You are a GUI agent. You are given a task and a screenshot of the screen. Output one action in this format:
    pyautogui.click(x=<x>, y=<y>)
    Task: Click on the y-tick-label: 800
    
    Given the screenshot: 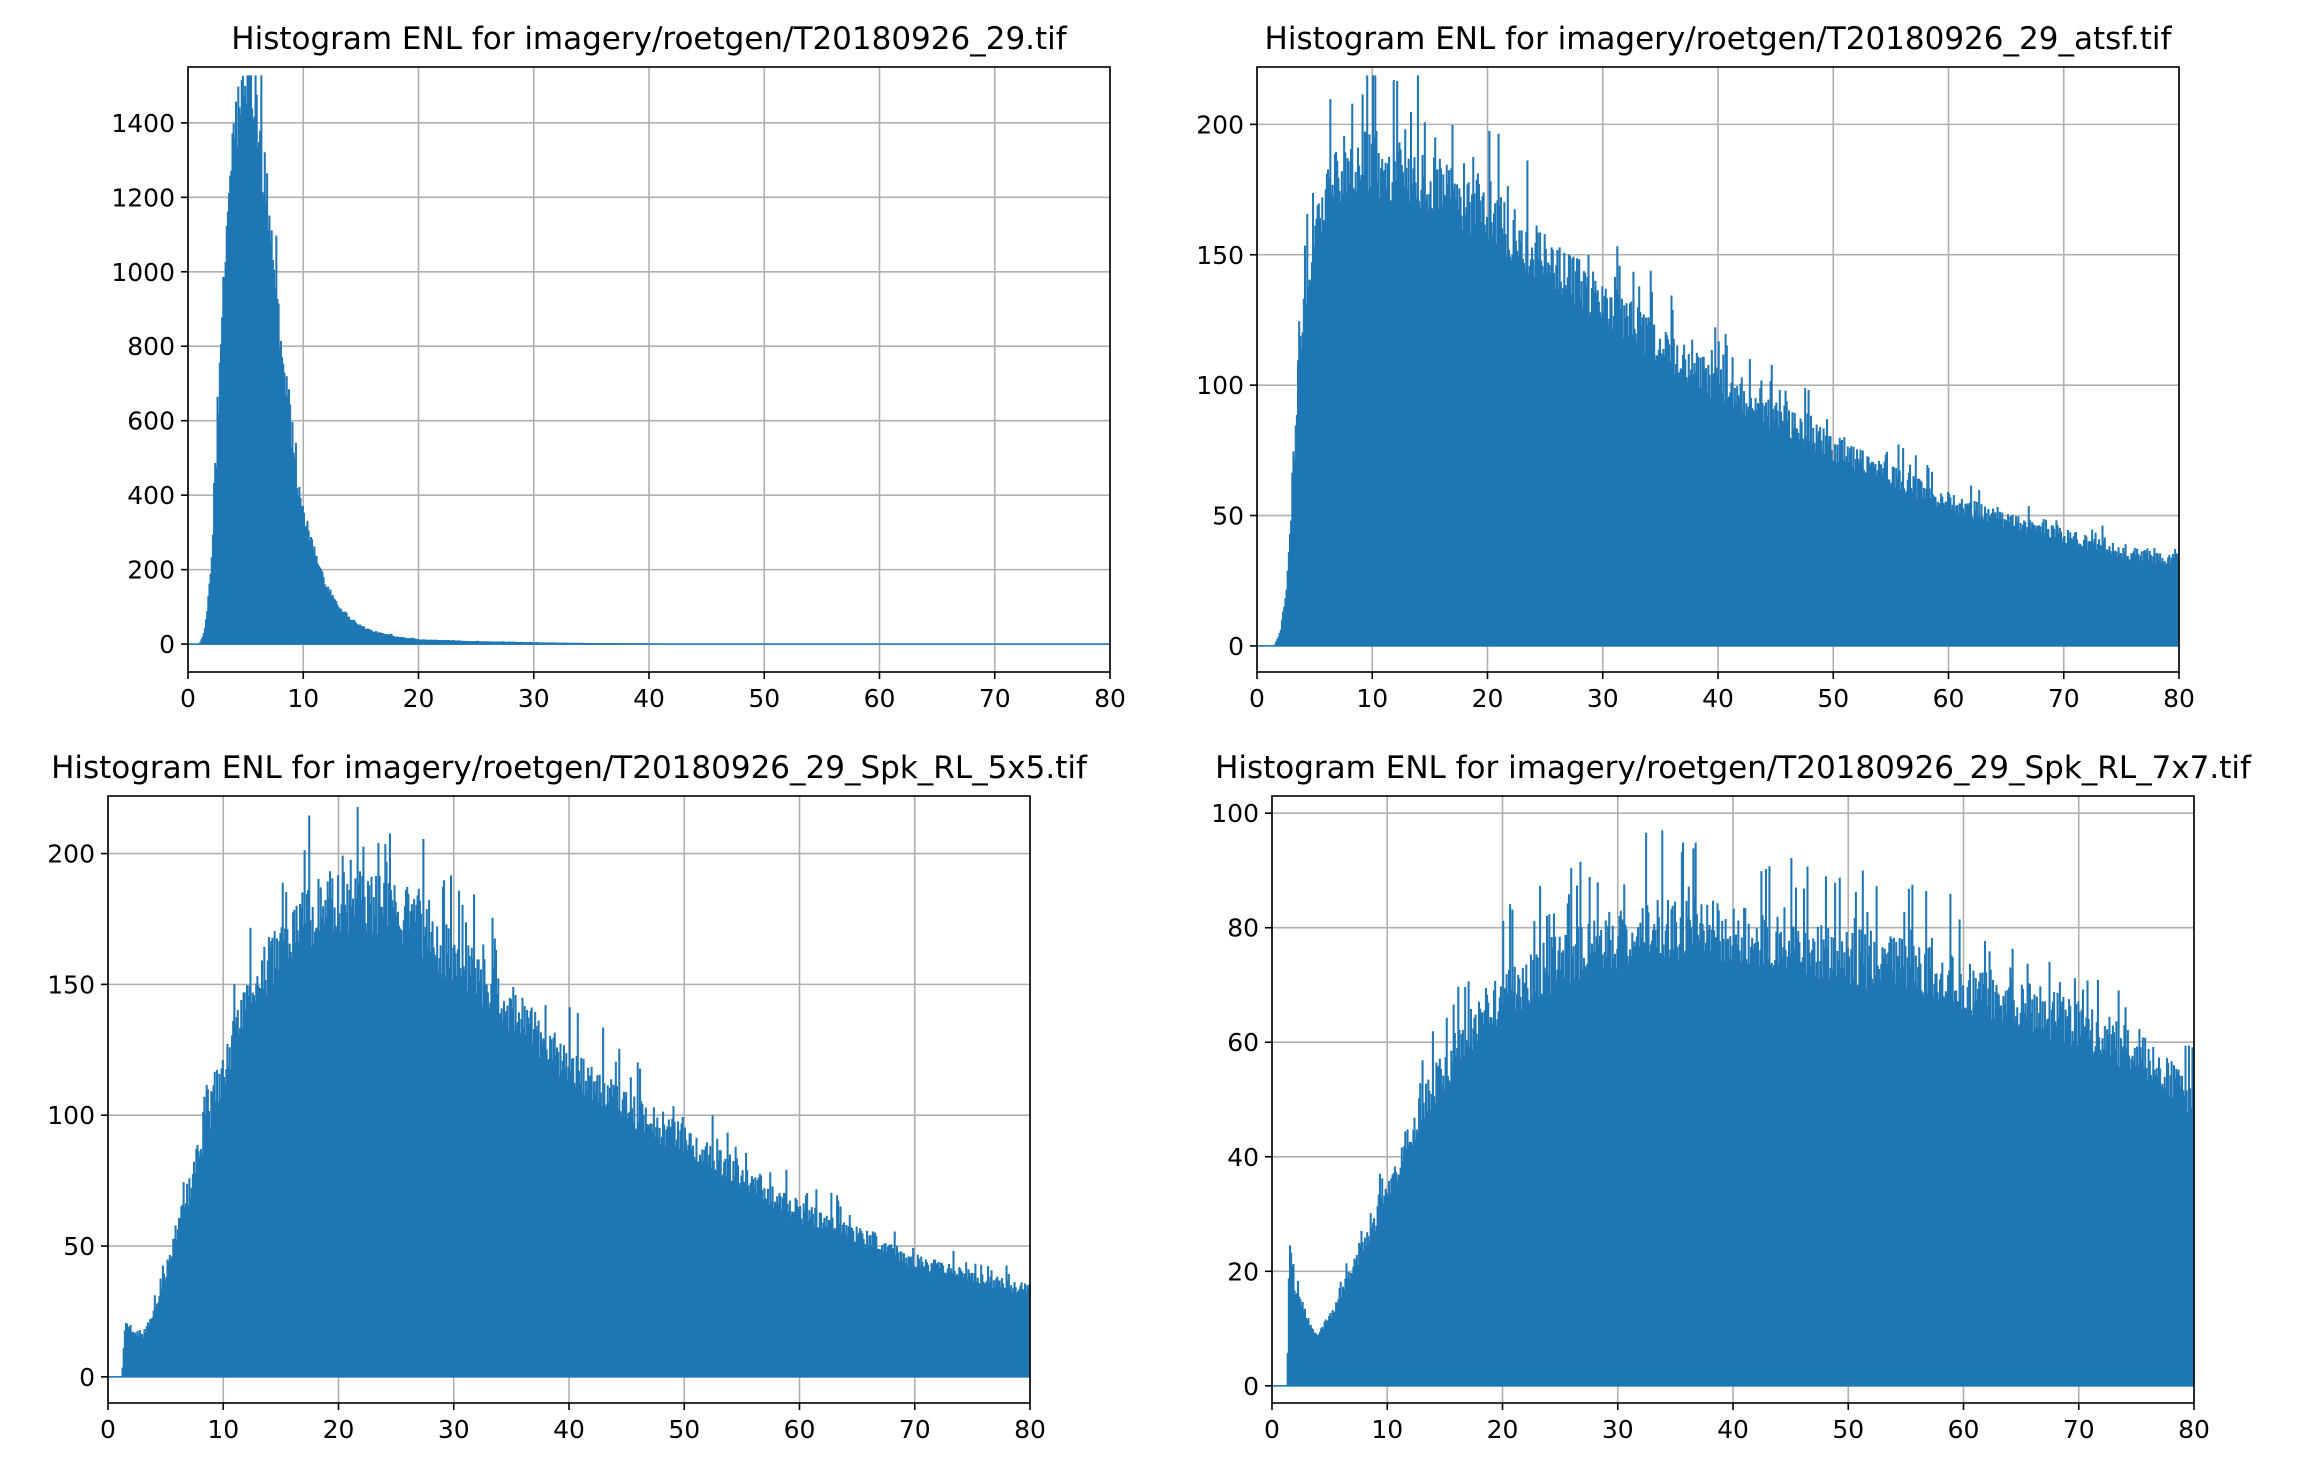 What is the action you would take?
    pyautogui.click(x=151, y=346)
    